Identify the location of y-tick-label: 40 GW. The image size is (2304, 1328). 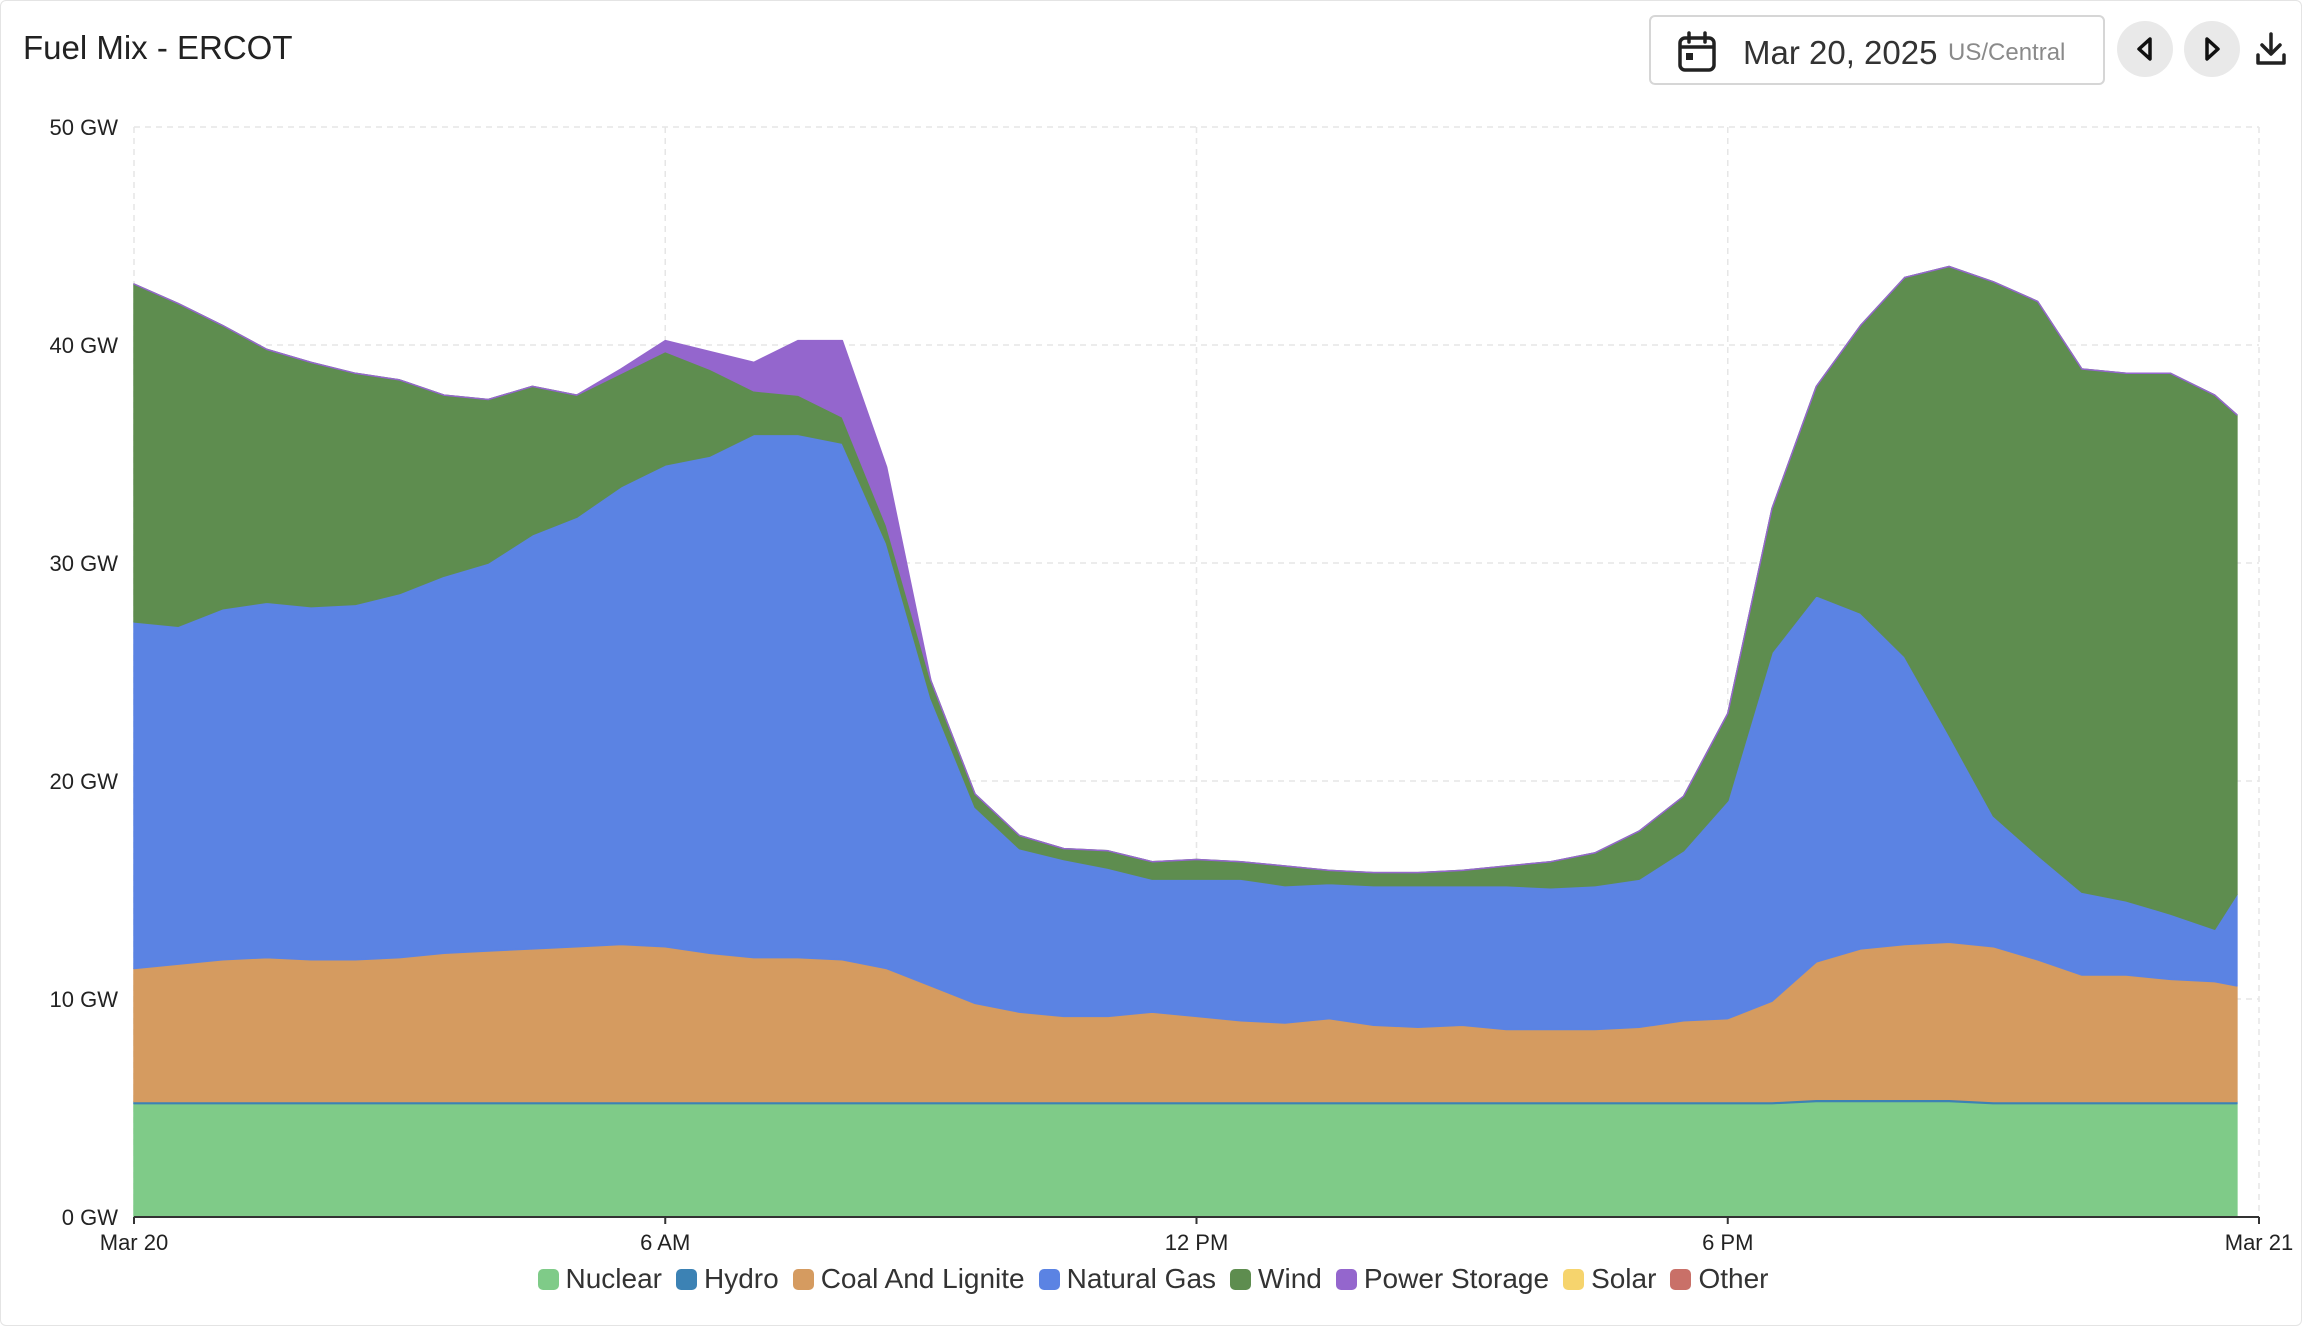
(84, 345).